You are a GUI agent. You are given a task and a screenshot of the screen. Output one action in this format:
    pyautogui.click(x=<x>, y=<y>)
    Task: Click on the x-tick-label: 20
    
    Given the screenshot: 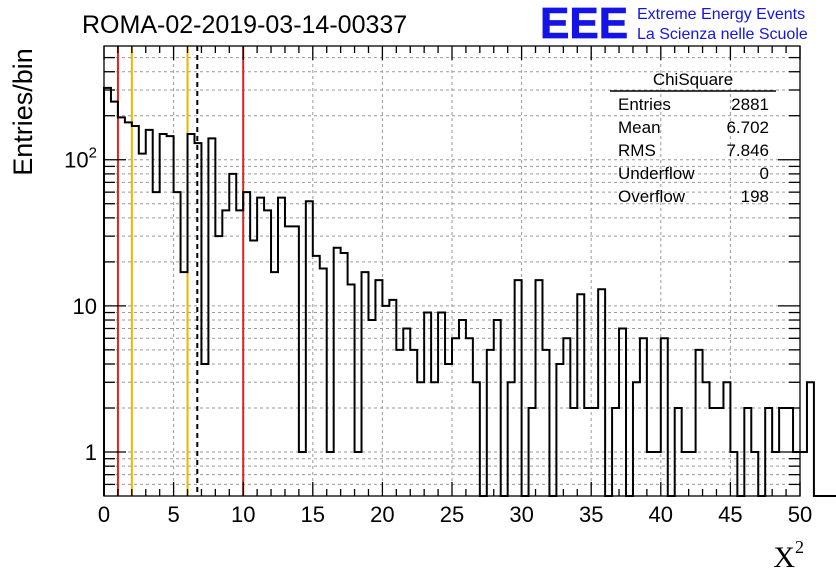 What is the action you would take?
    pyautogui.click(x=382, y=514)
    